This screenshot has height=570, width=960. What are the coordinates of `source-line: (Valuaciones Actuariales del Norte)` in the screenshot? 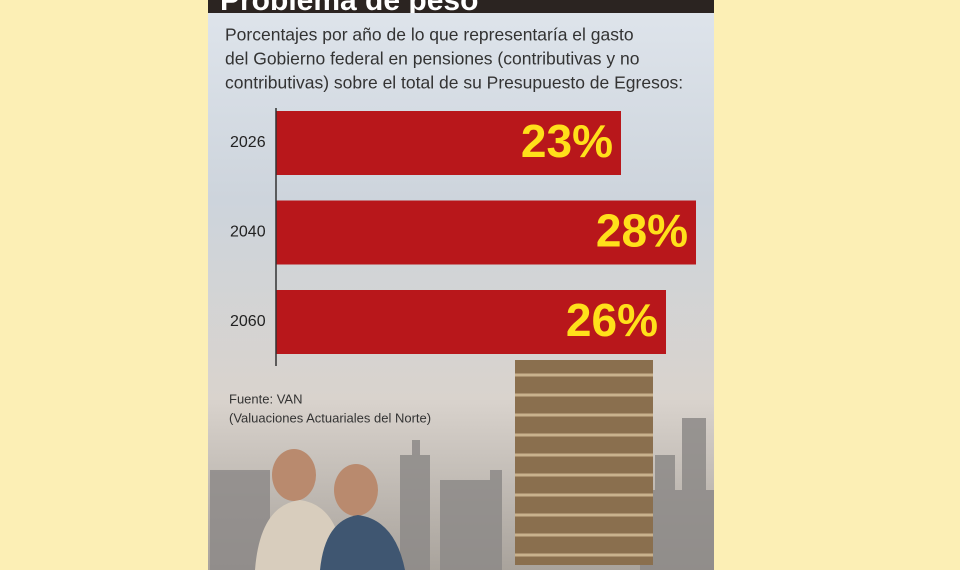 It's located at (330, 417).